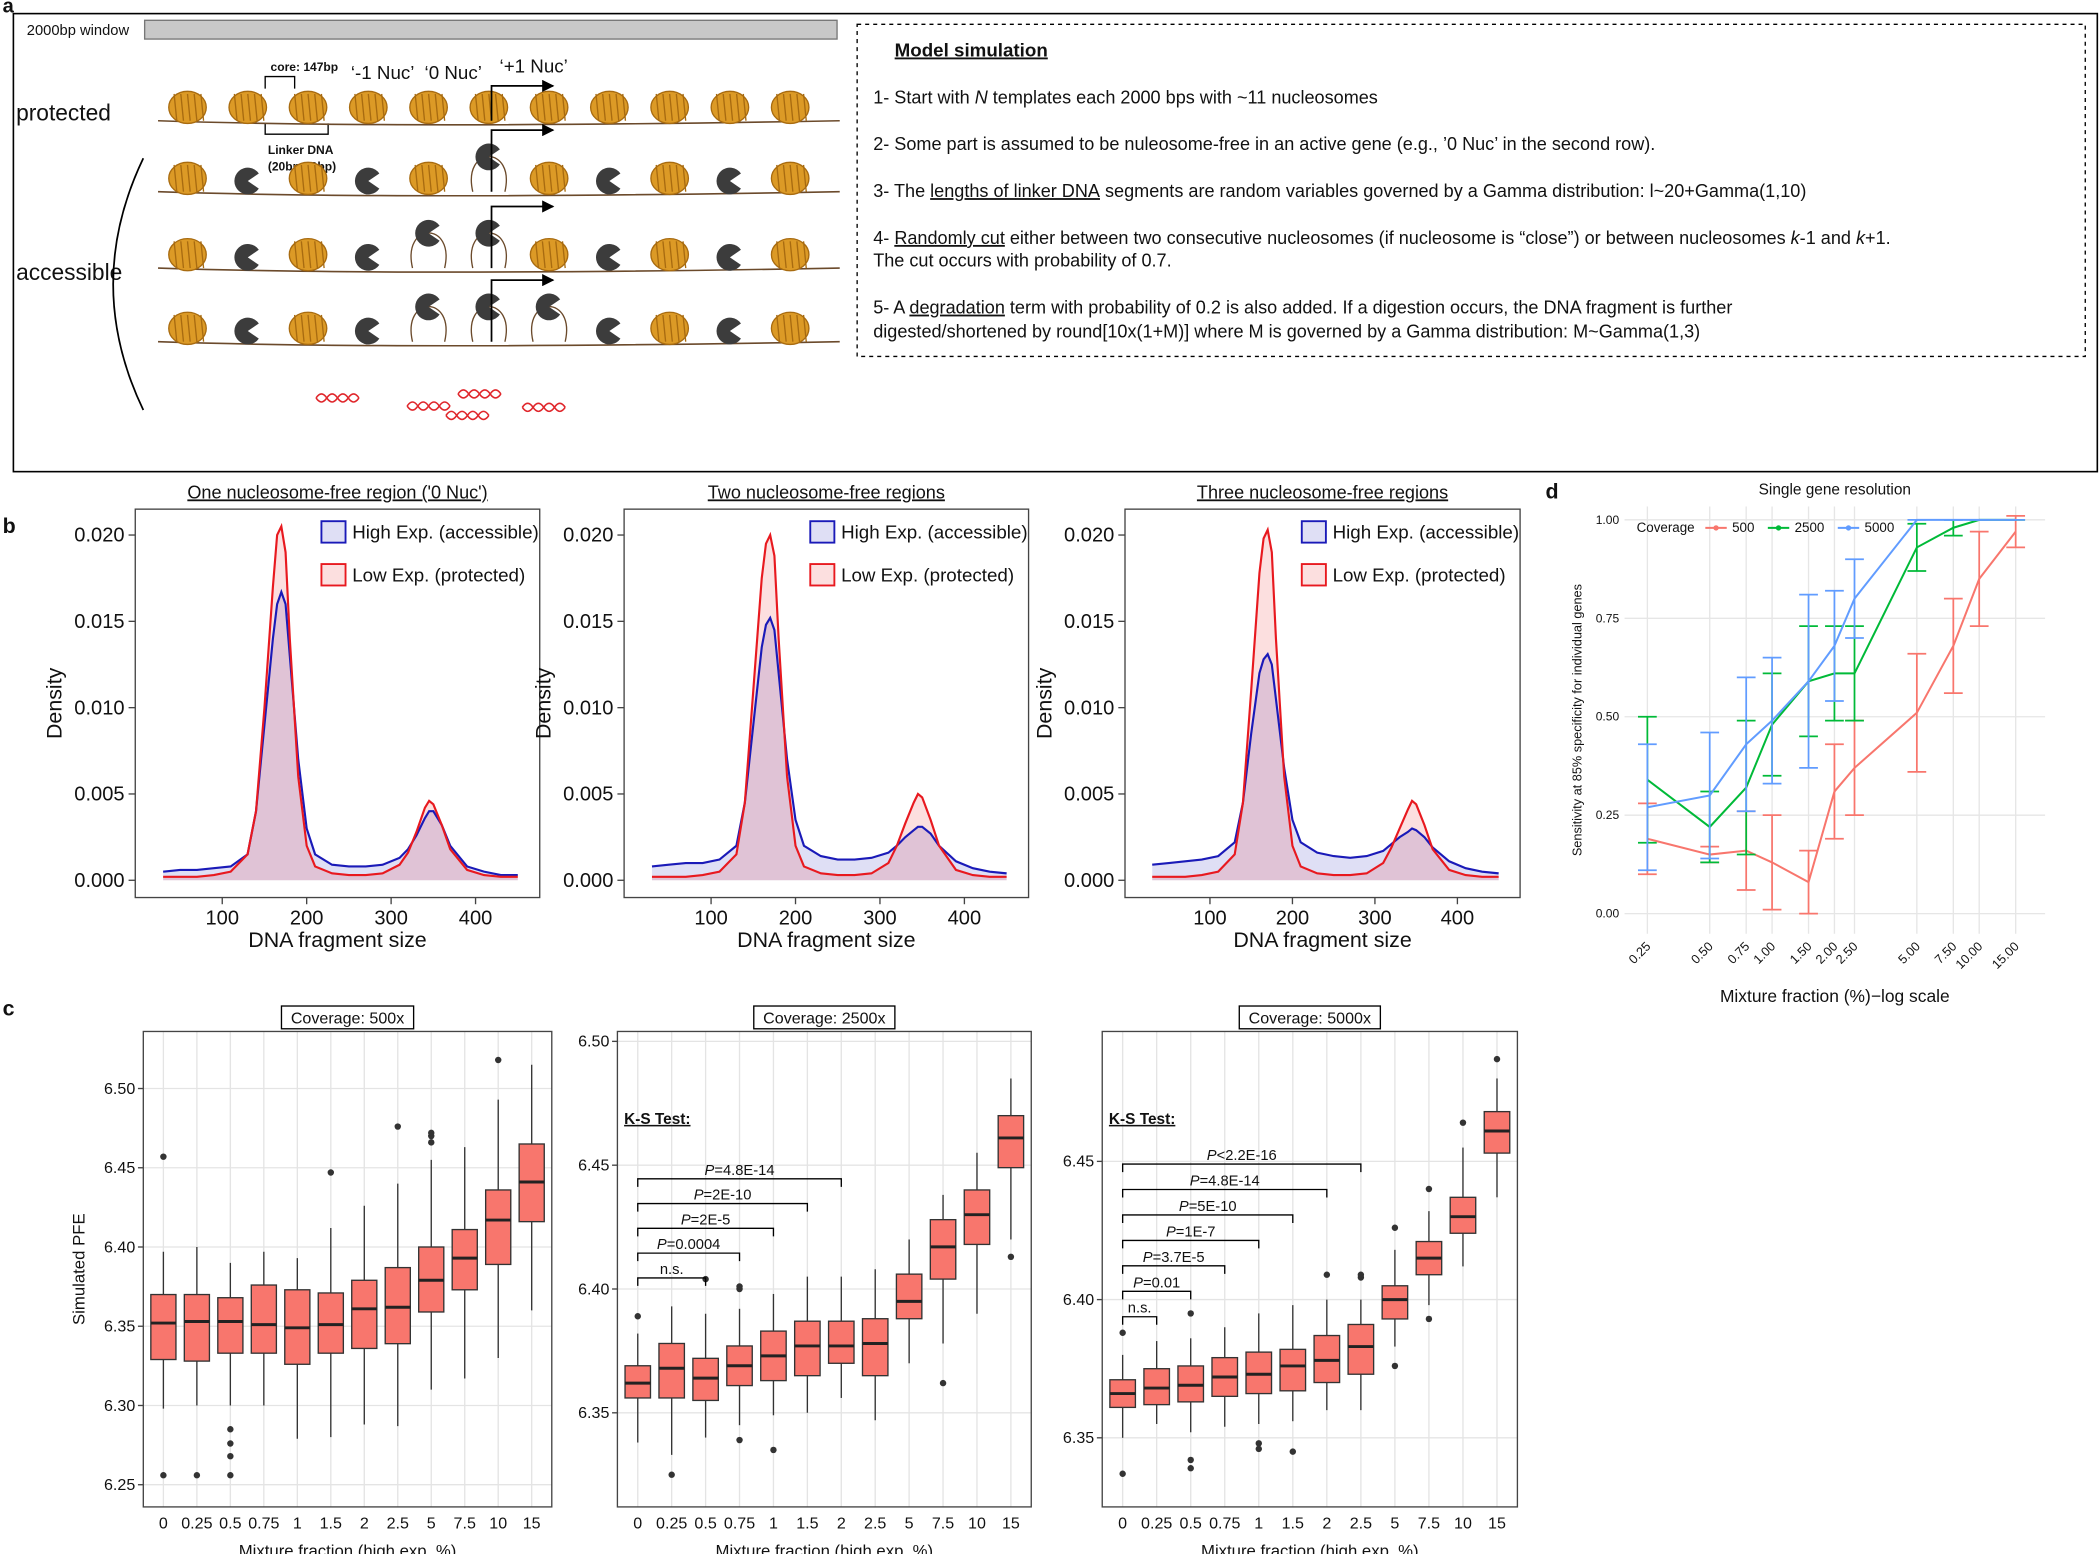 The image size is (2100, 1554). Describe the element at coordinates (891, 308) in the screenshot. I see `step-text: 5- A` at that location.